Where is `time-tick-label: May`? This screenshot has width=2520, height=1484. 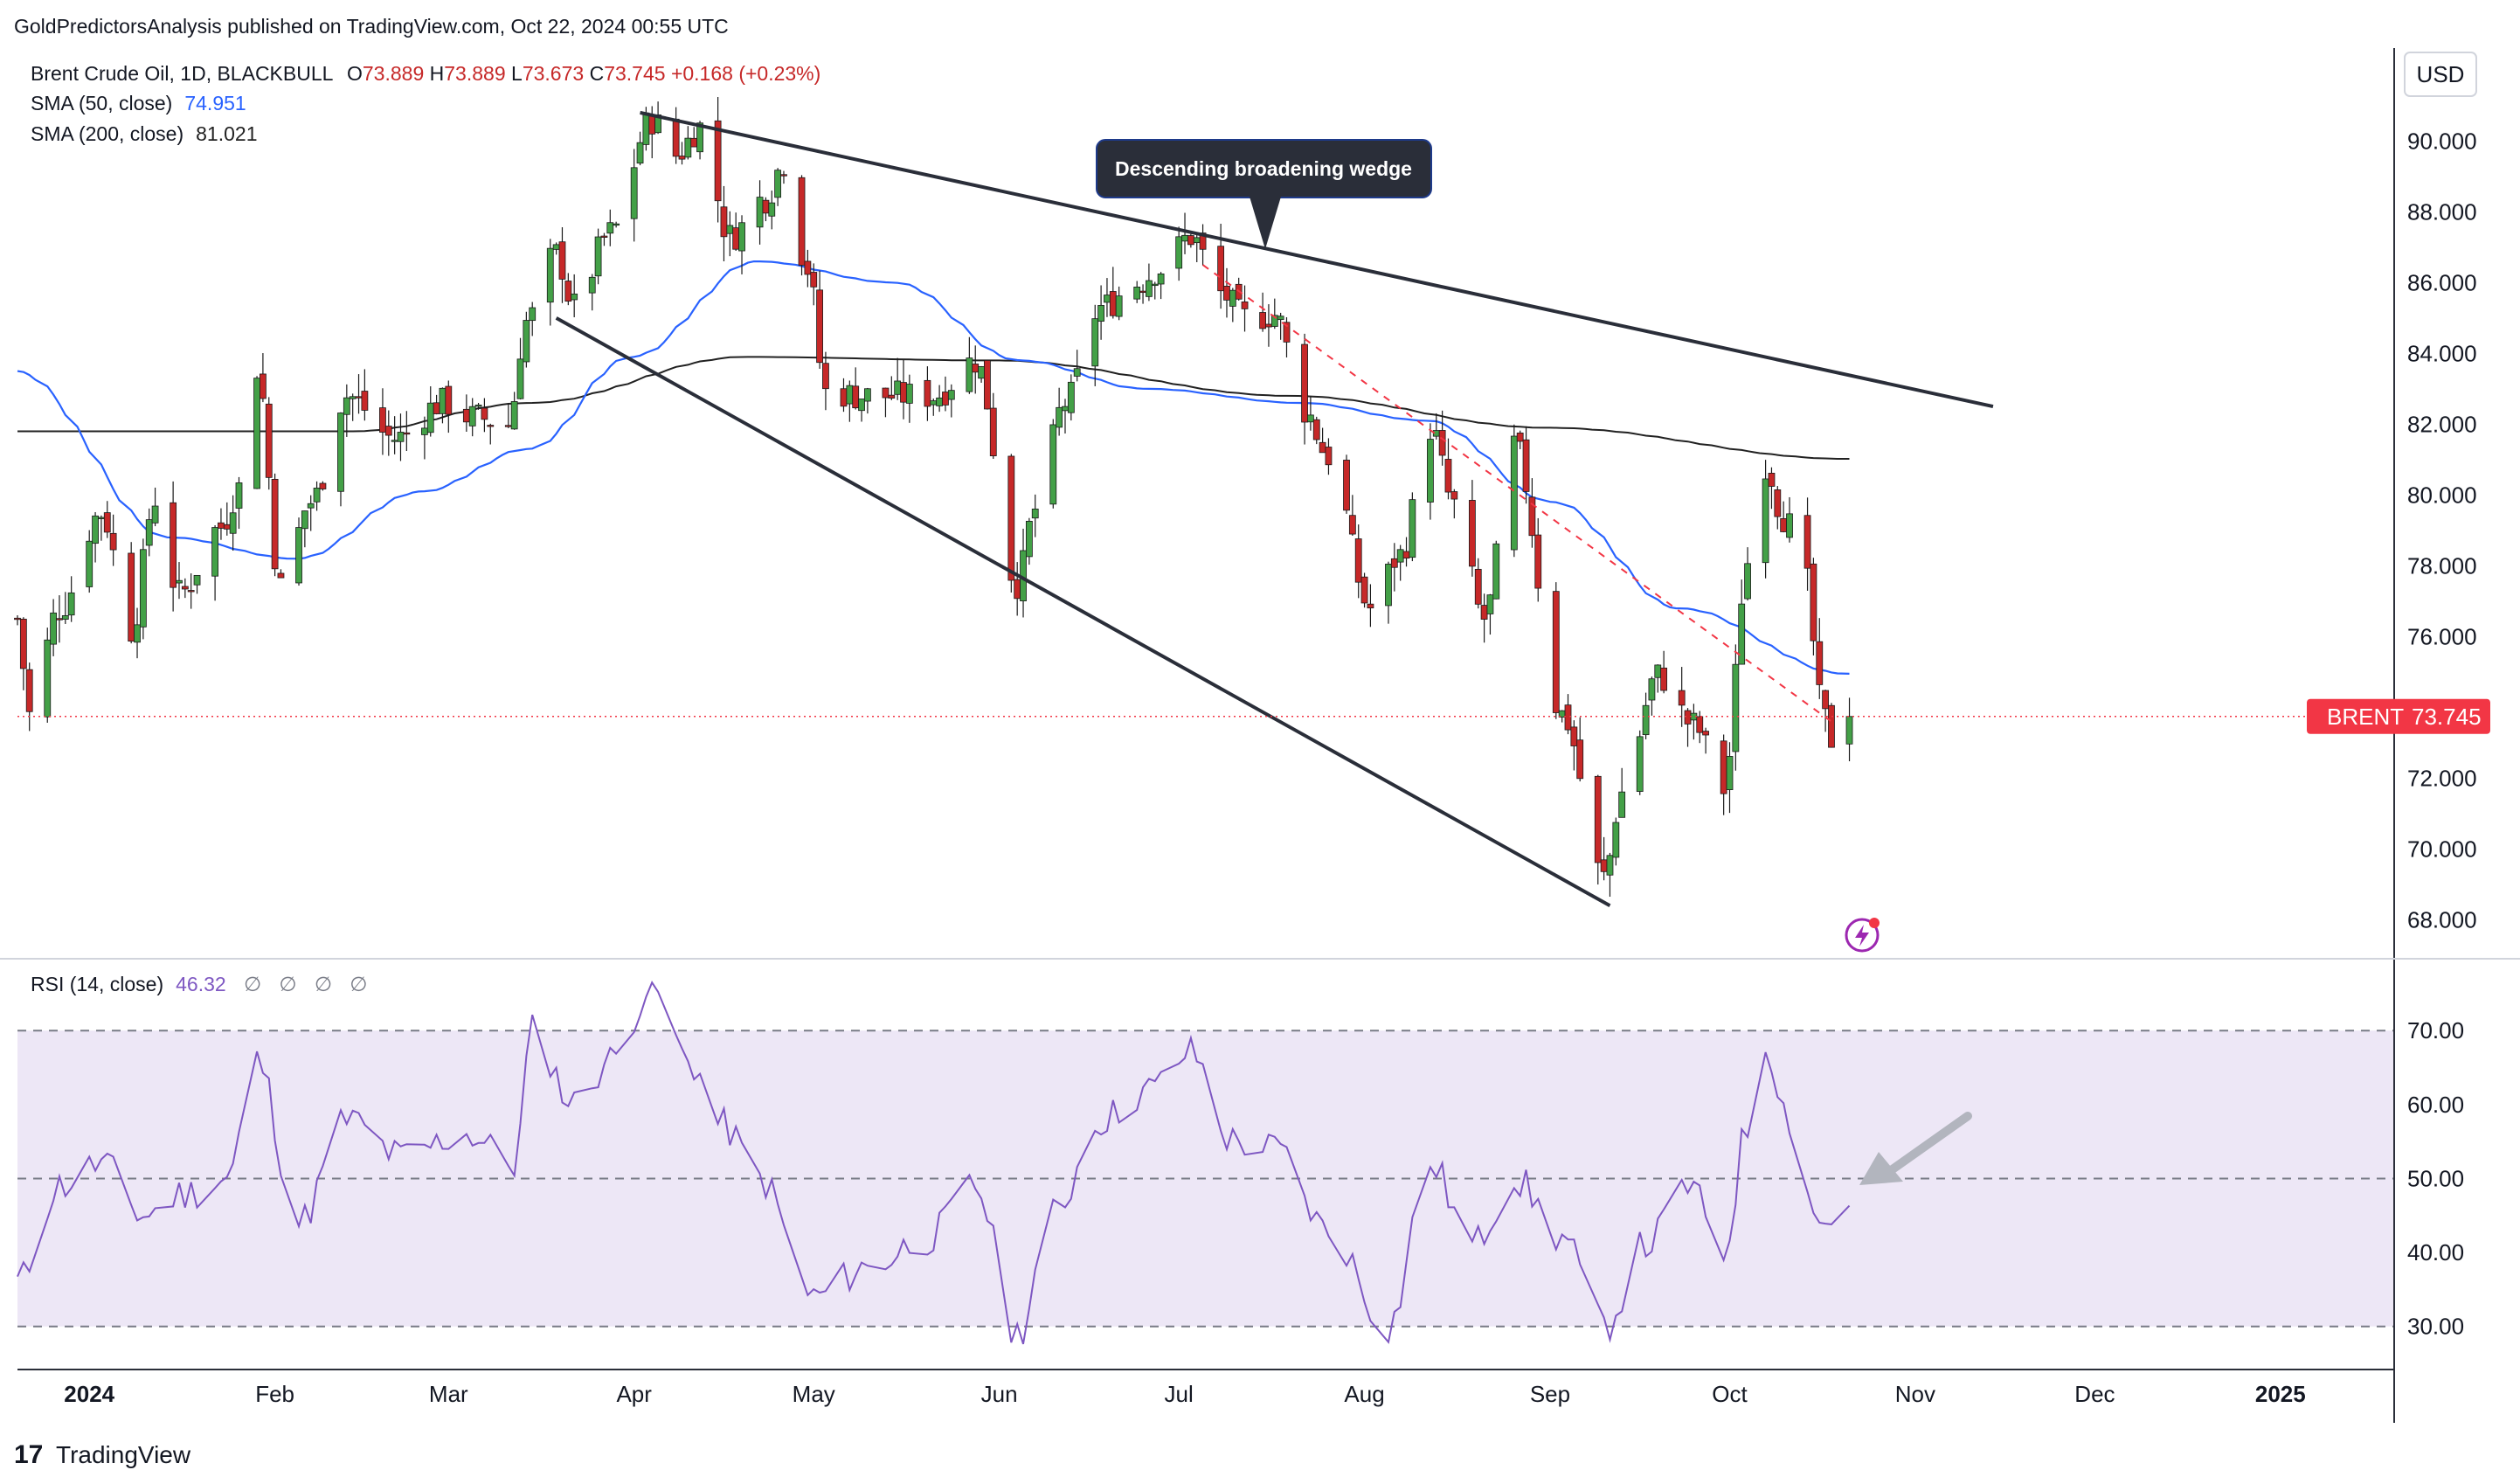
time-tick-label: May is located at coordinates (814, 1394).